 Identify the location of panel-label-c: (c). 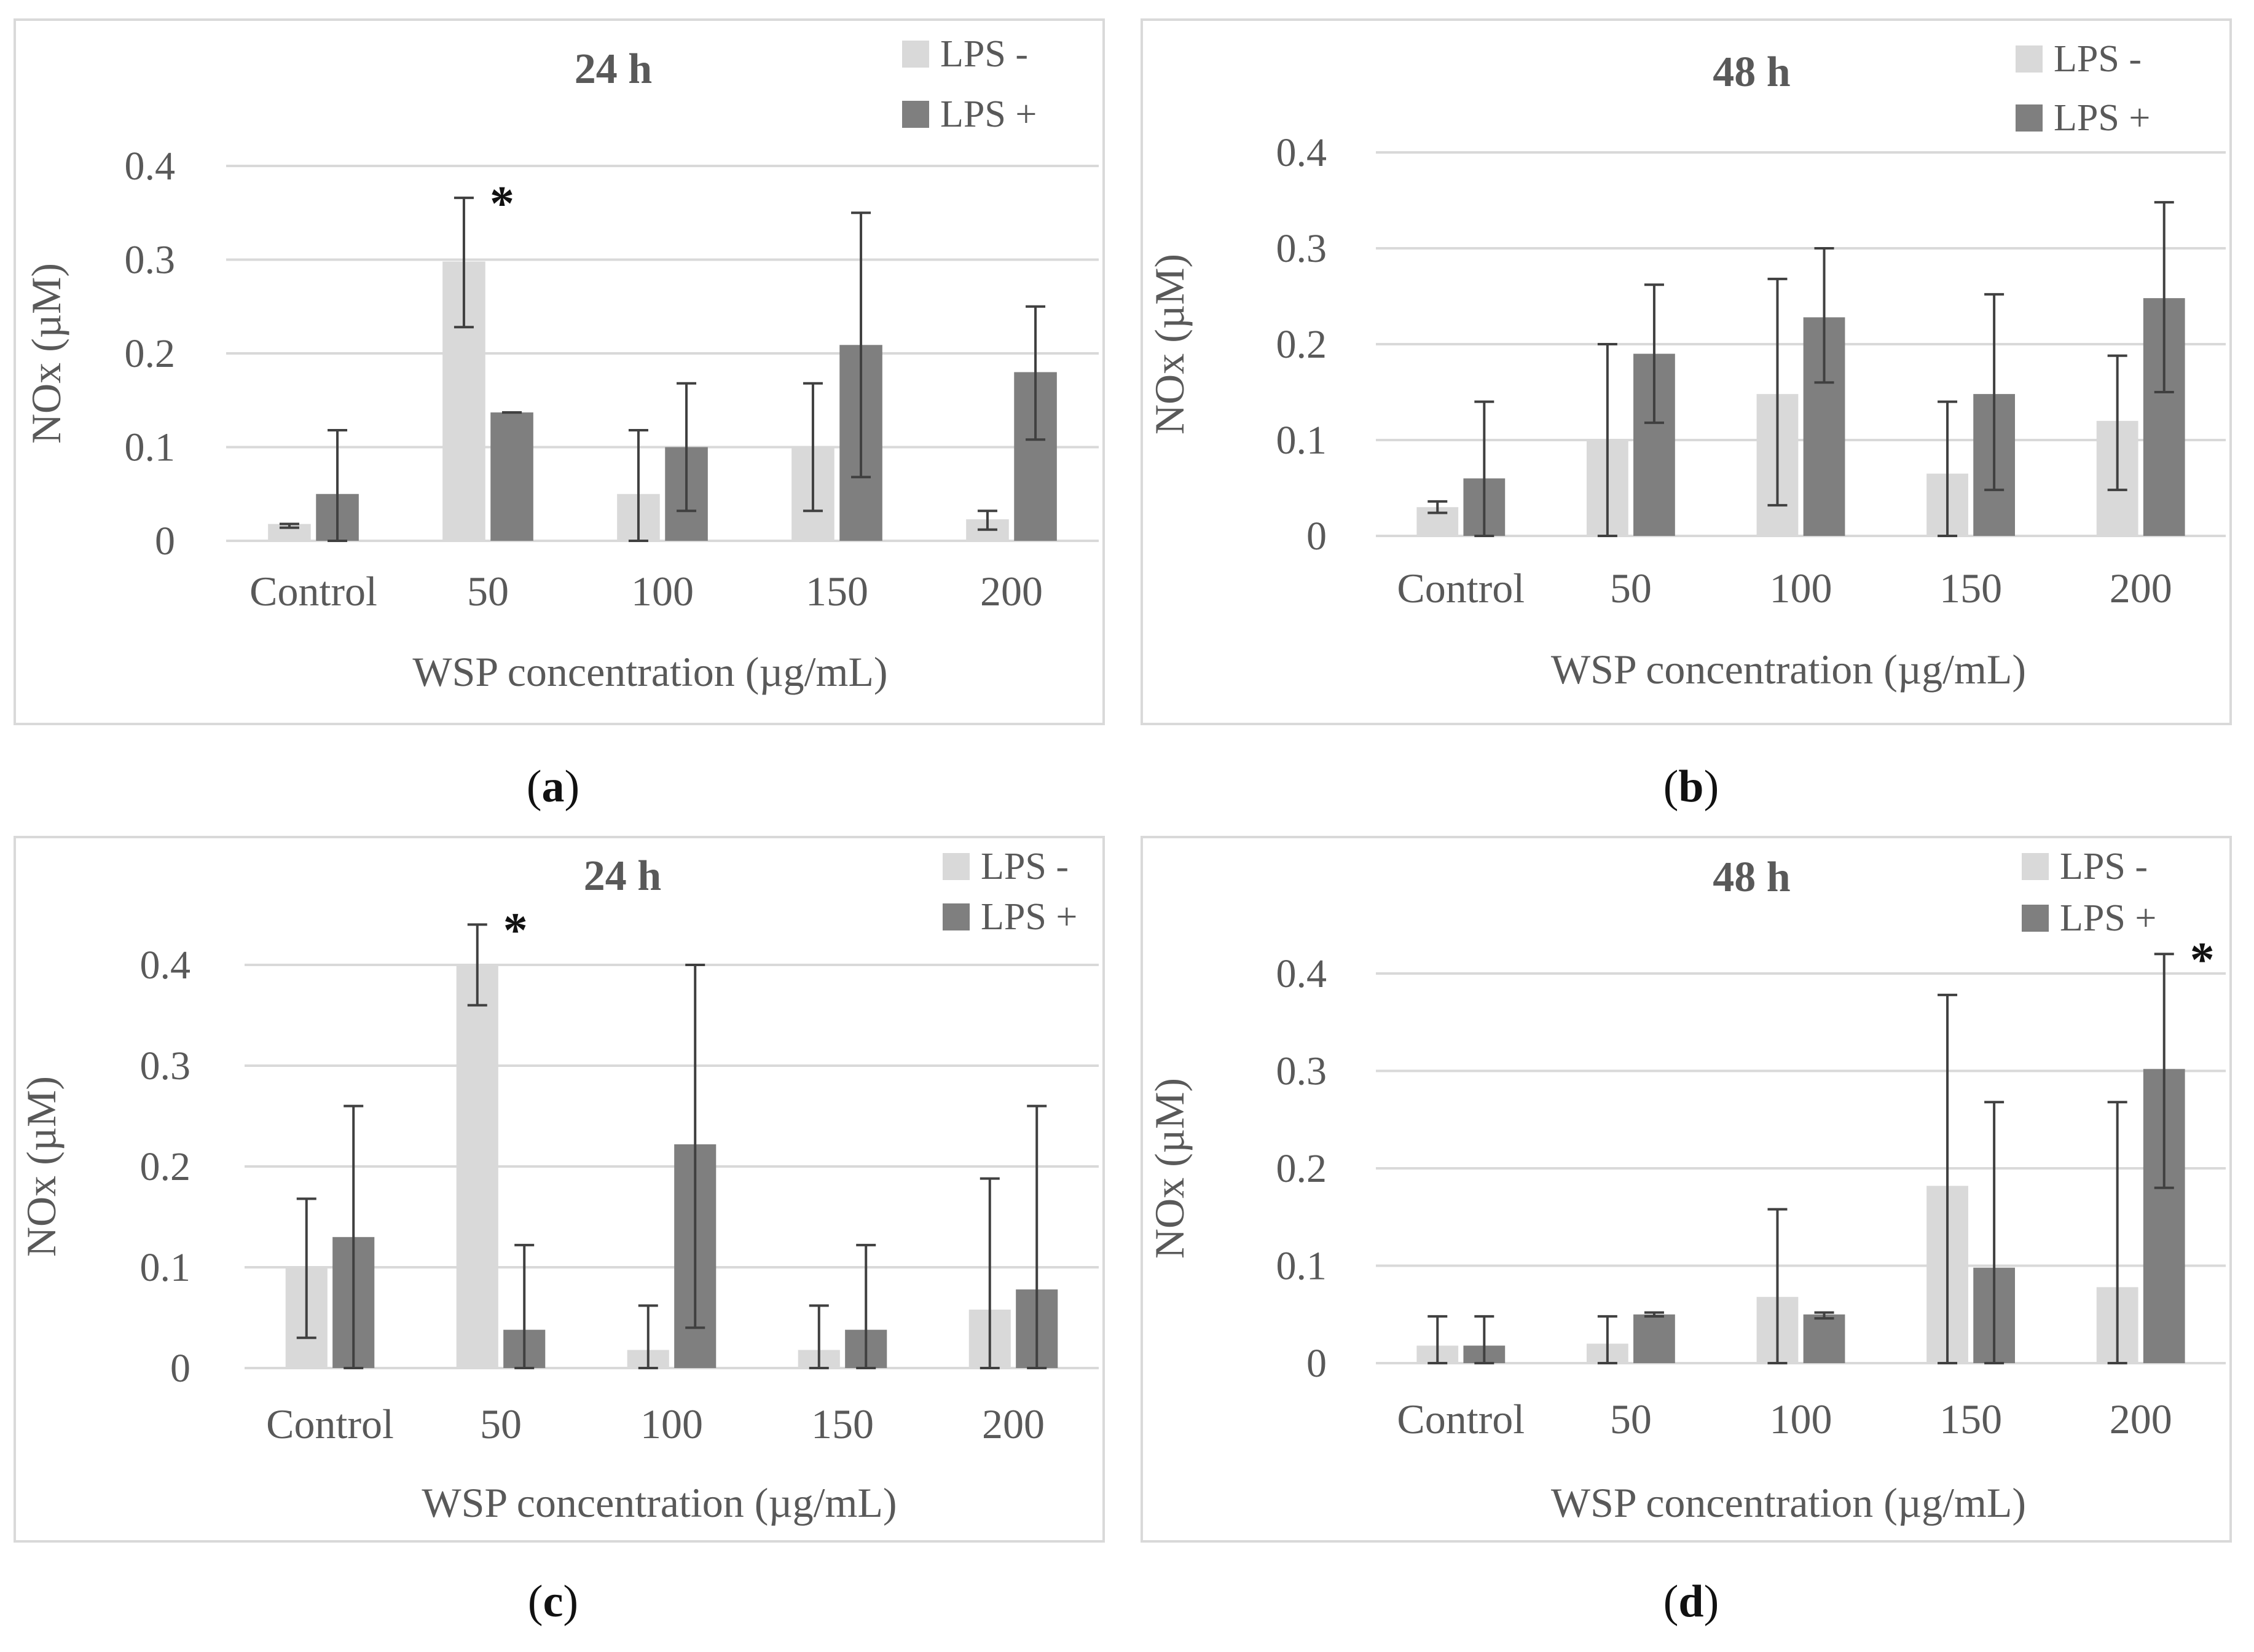
(553, 1602).